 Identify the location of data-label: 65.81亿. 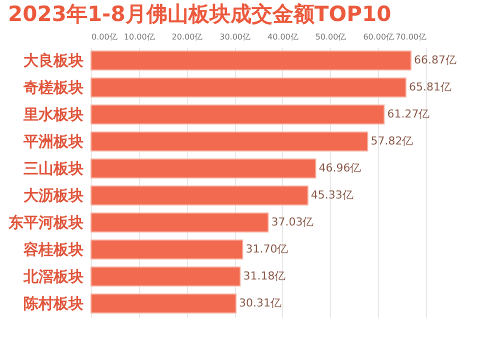
(430, 87).